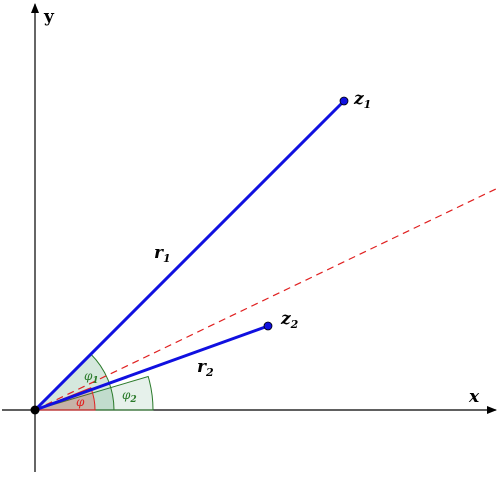 The image size is (500, 479). Describe the element at coordinates (289, 320) in the screenshot. I see `label-z2: z2` at that location.